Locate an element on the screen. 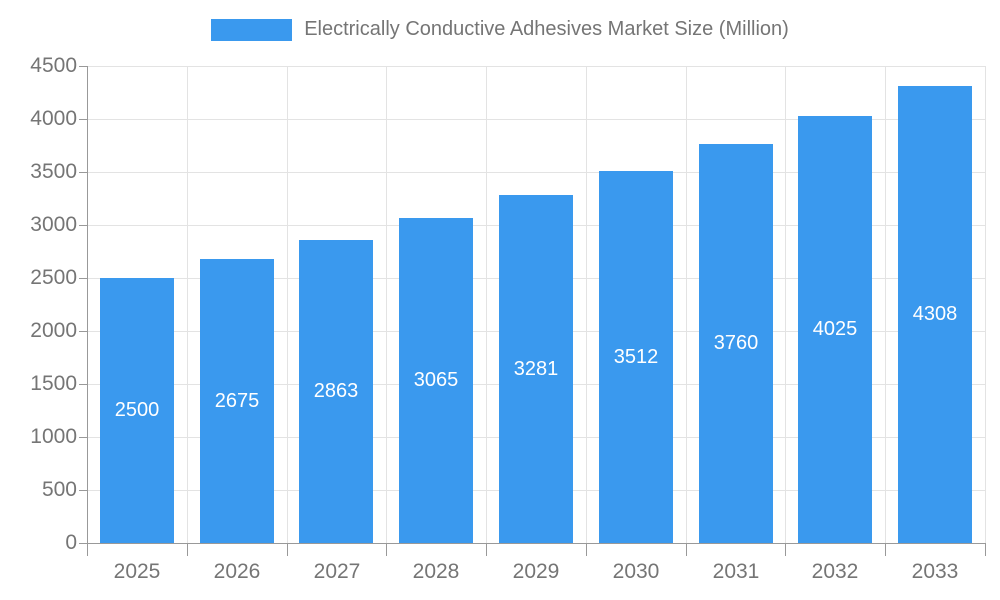 This screenshot has width=1000, height=600. bar-value-label: 2863 is located at coordinates (336, 391).